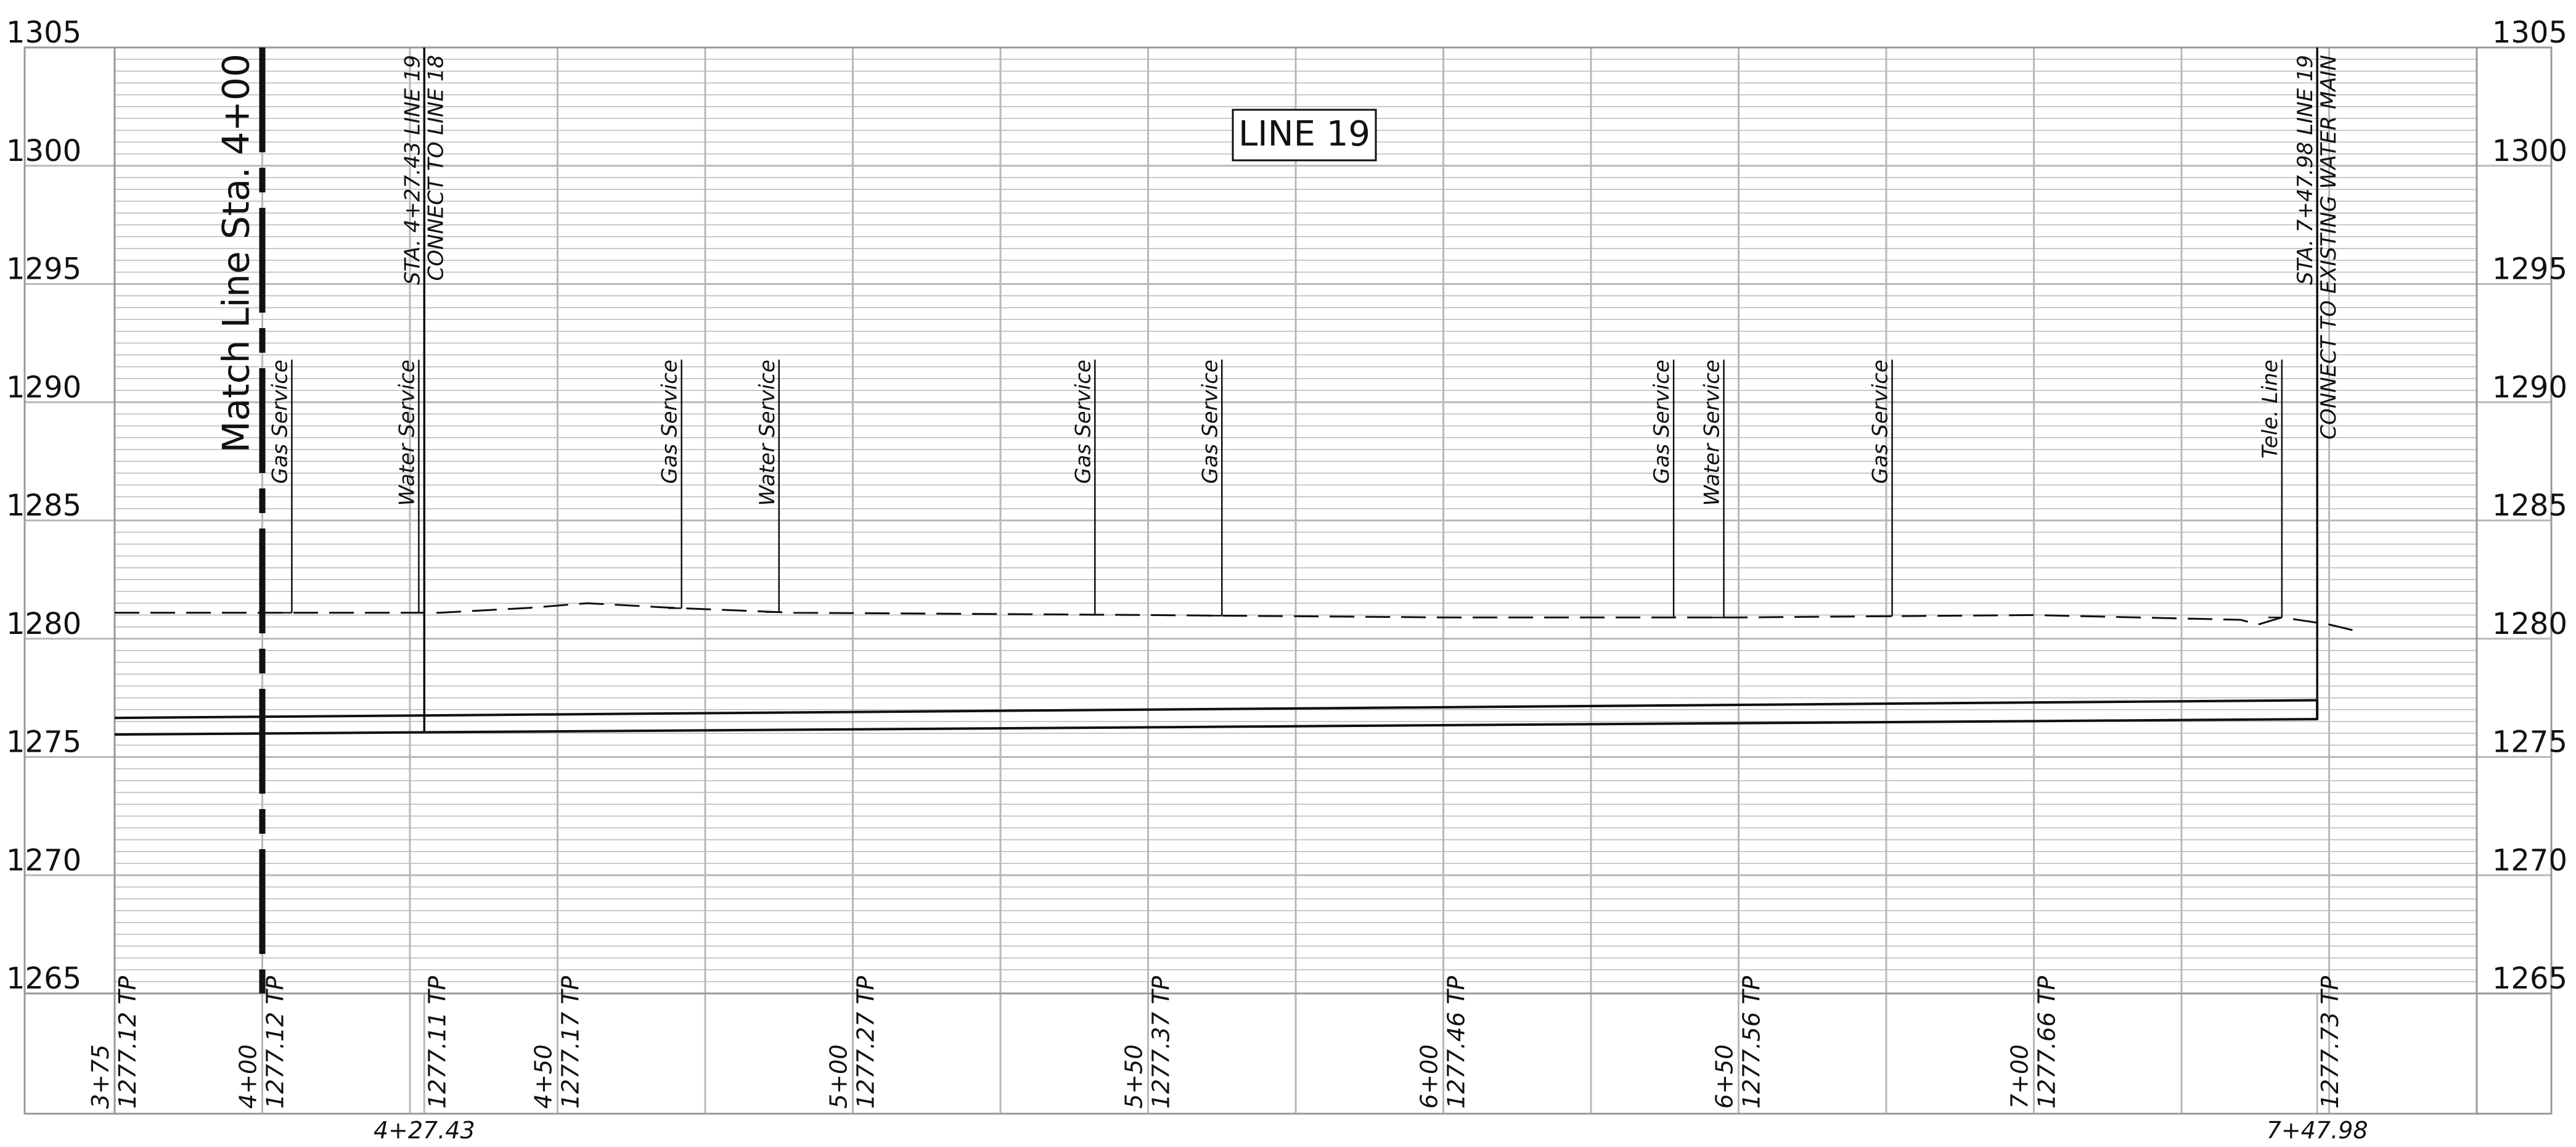  I want to click on station-label: 4+50, so click(543, 1077).